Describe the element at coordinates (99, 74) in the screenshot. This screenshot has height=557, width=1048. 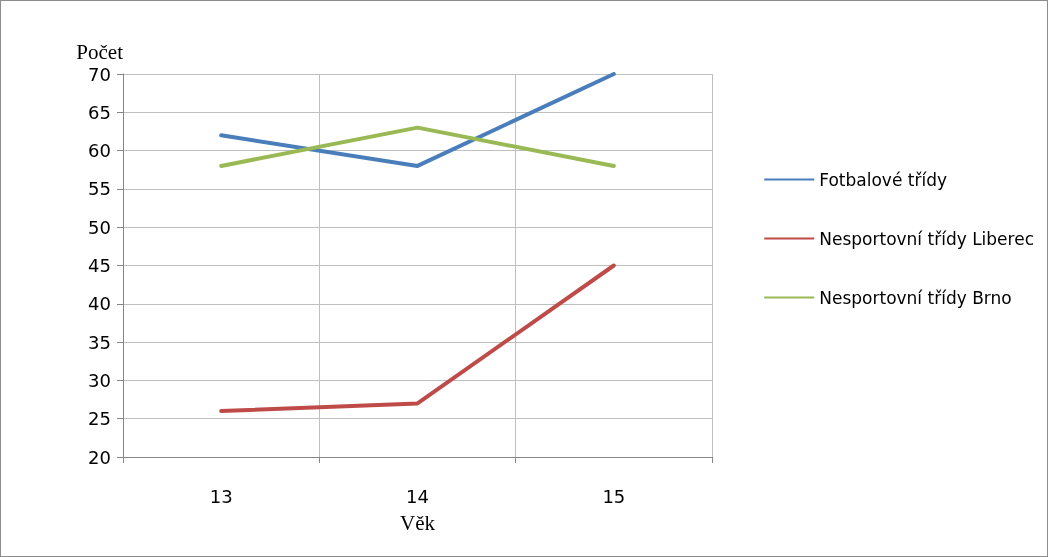
I see `y-tick-label: 70` at that location.